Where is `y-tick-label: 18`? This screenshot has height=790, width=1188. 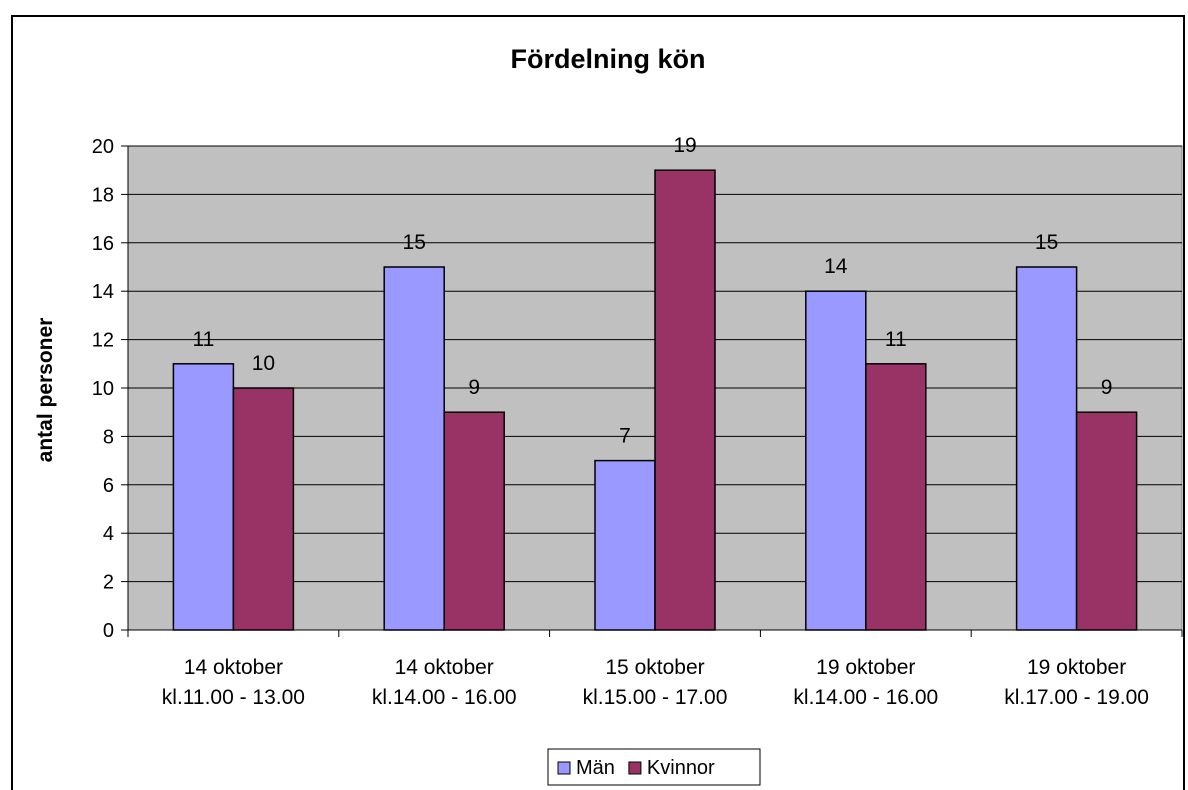
y-tick-label: 18 is located at coordinates (103, 195).